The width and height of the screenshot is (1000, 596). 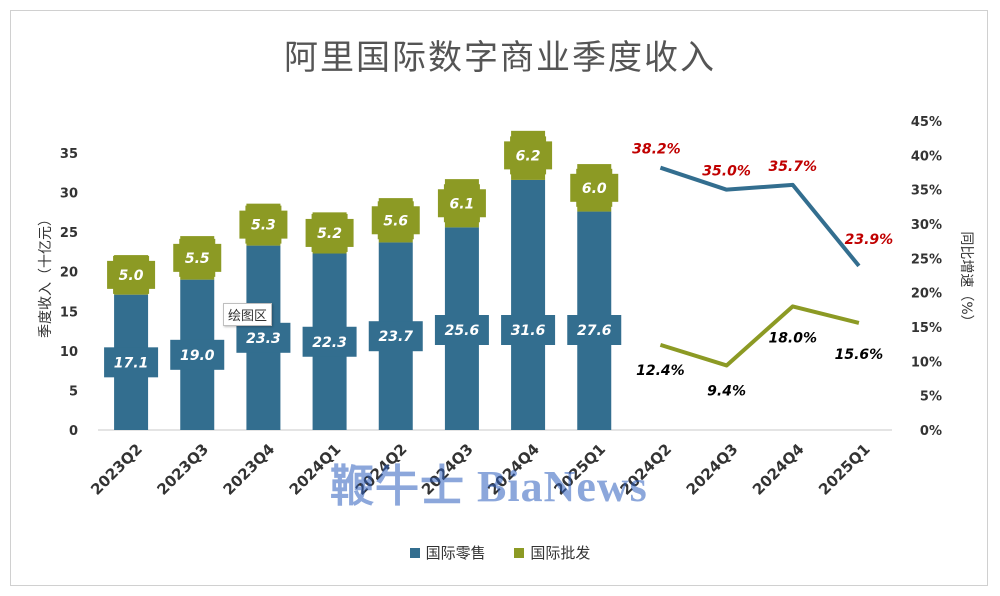 I want to click on legend: 国际零售 国际批发, so click(x=500, y=552).